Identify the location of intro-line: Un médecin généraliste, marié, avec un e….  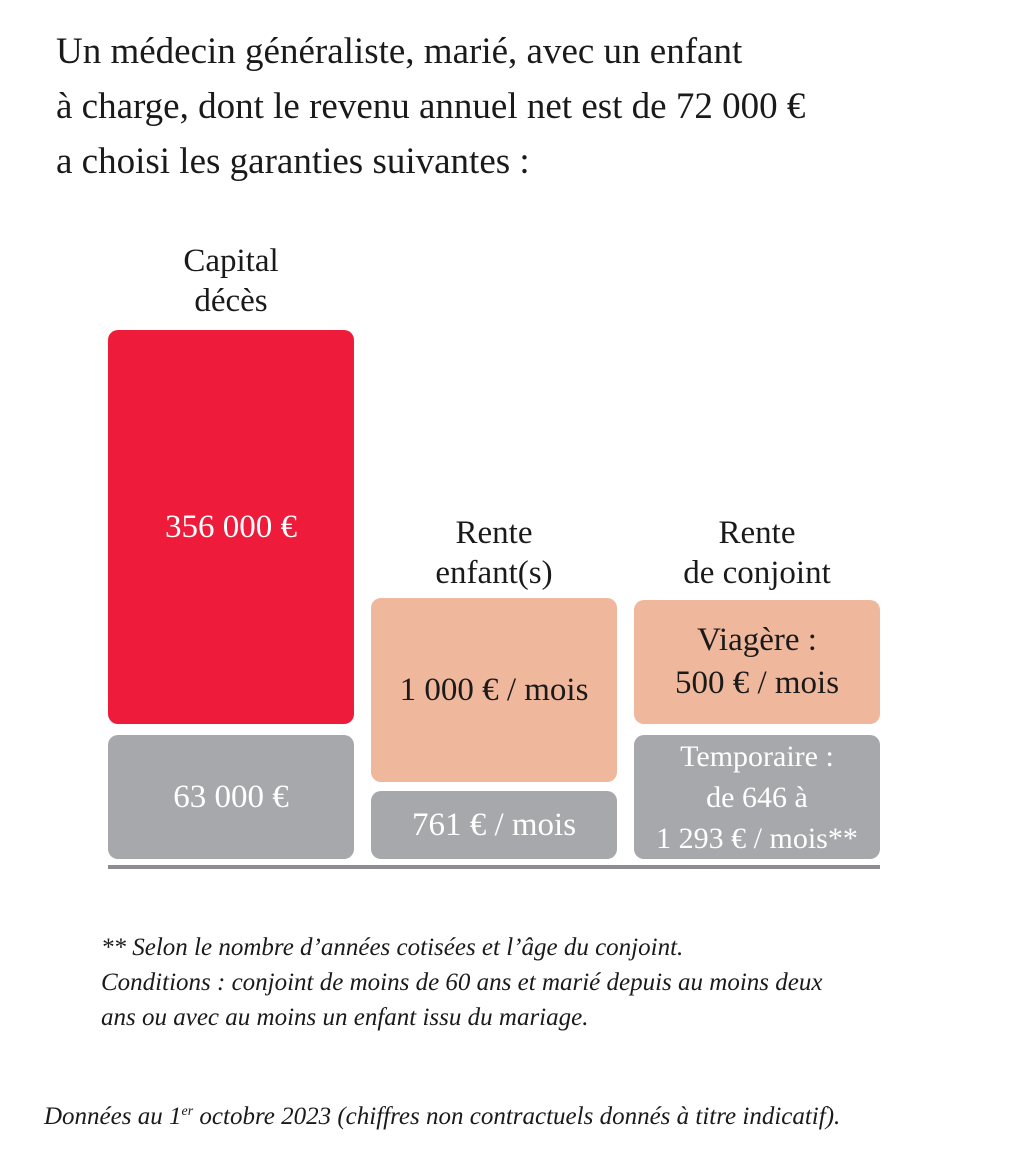
(399, 51).